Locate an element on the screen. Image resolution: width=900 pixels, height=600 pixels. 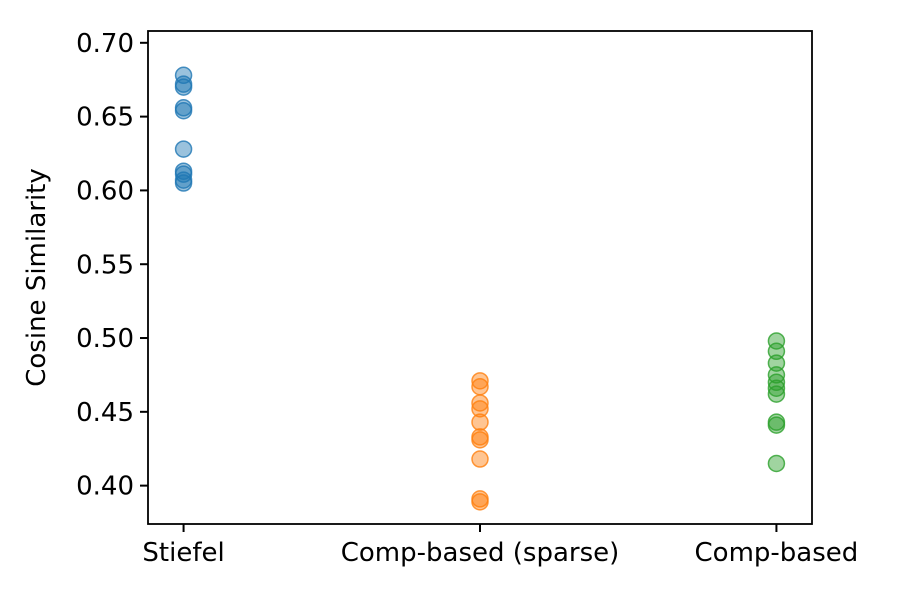
x-tick-label: Comp-based (sparse) is located at coordinates (480, 553).